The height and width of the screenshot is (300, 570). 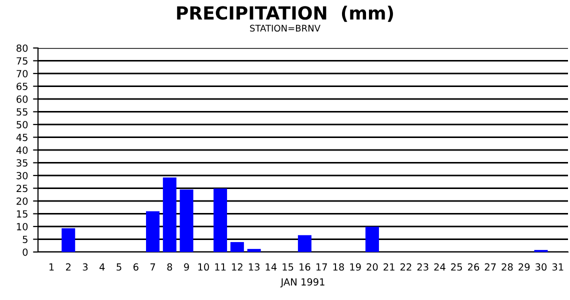 What do you see at coordinates (22, 163) in the screenshot?
I see `y-tick-label: 35` at bounding box center [22, 163].